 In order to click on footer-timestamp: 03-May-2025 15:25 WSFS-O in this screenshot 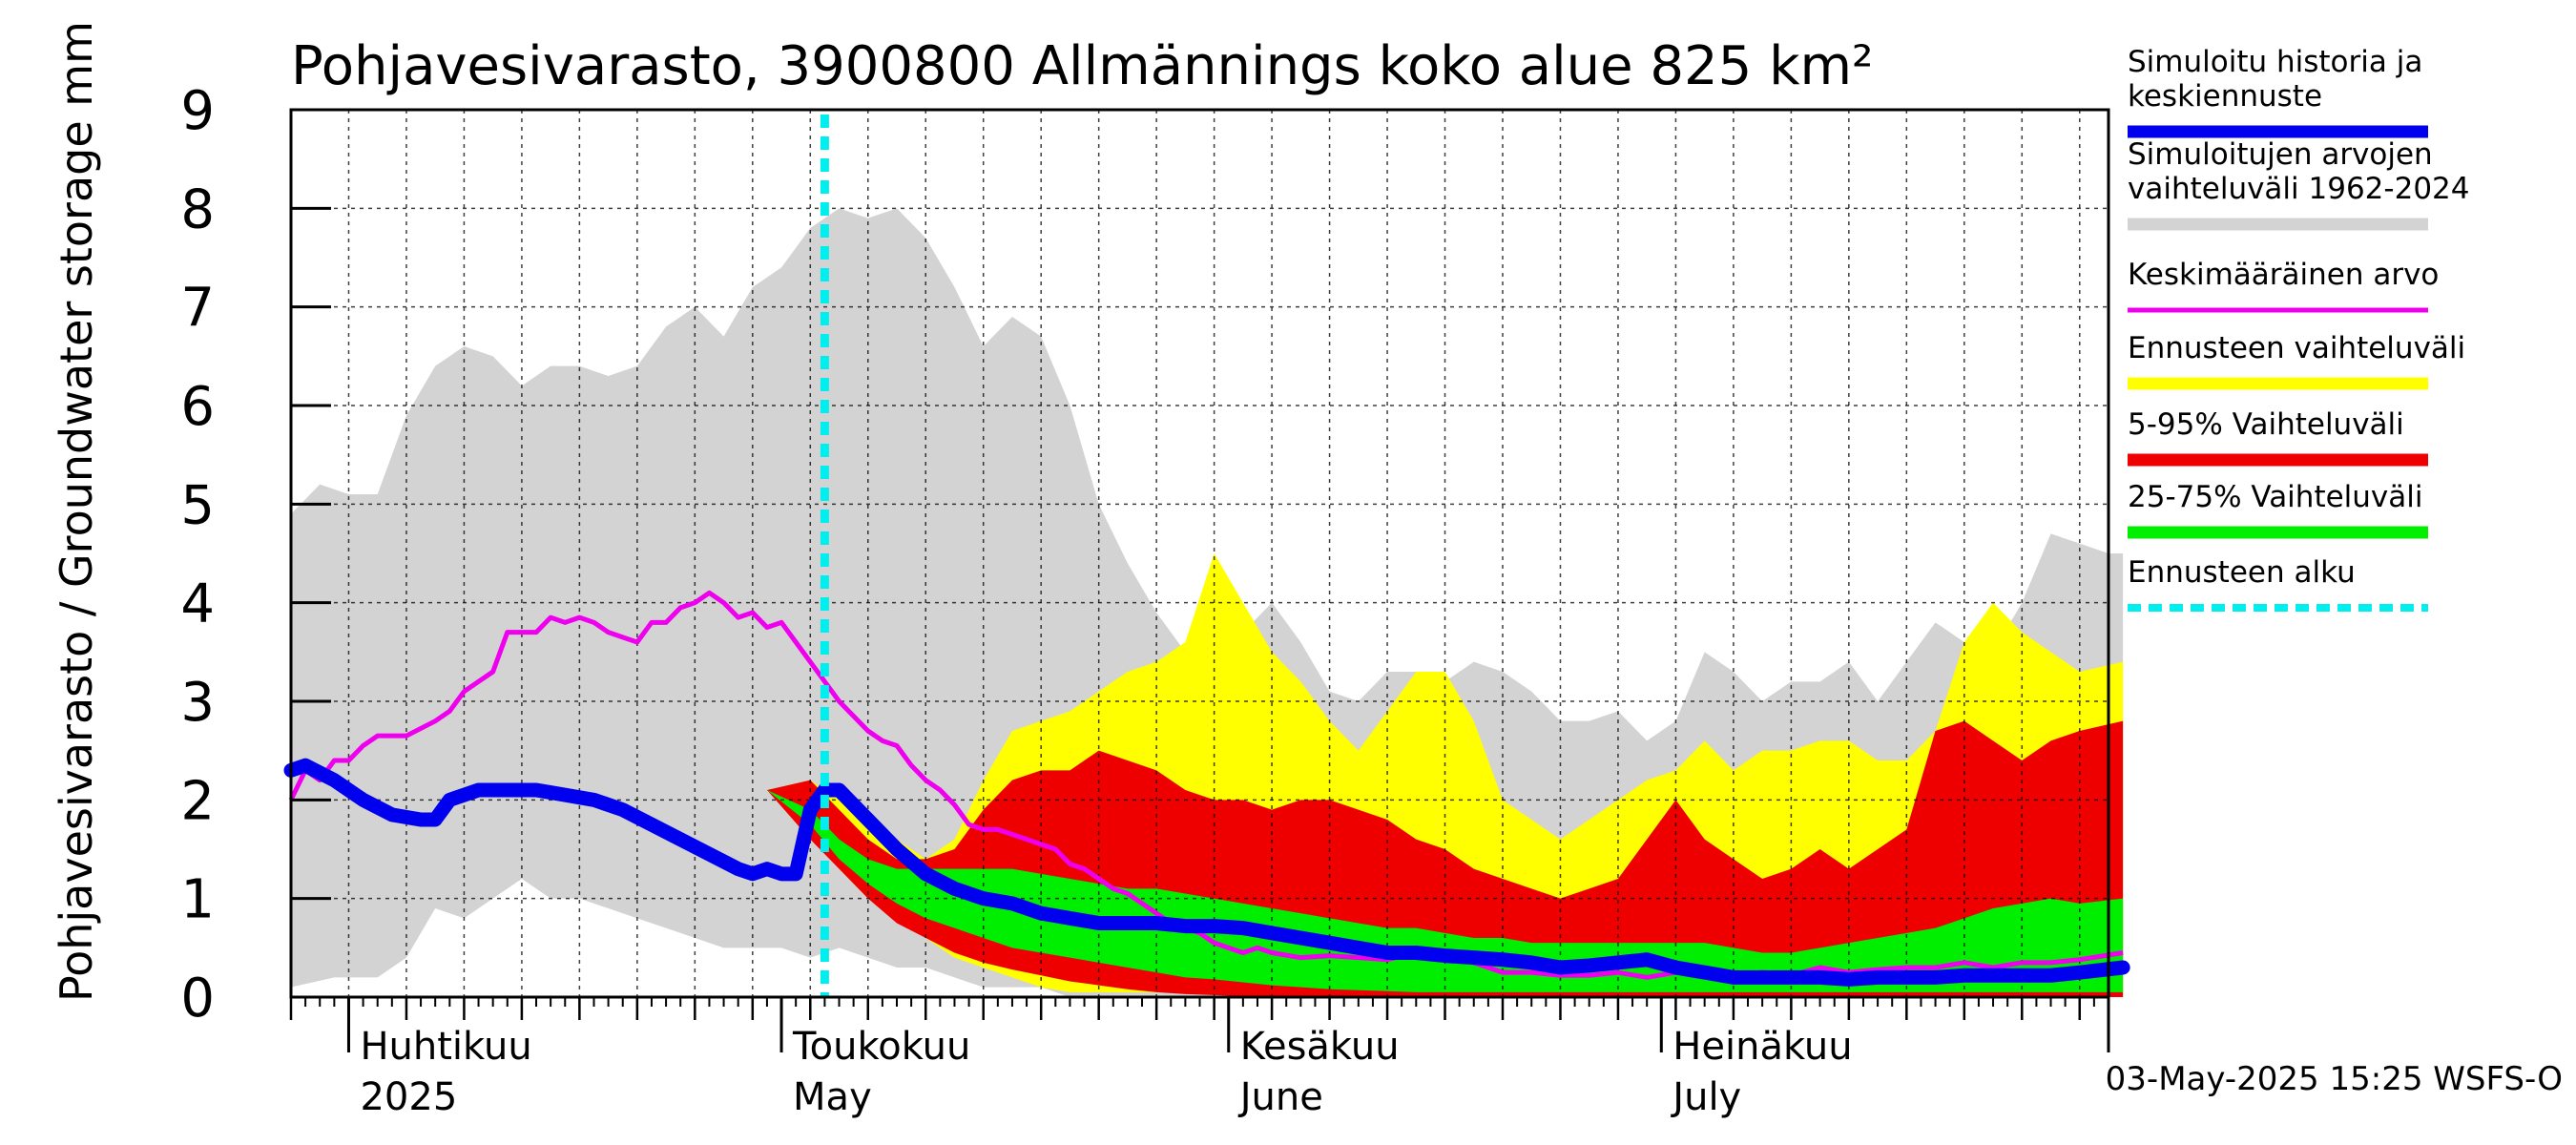, I will do `click(2334, 1079)`.